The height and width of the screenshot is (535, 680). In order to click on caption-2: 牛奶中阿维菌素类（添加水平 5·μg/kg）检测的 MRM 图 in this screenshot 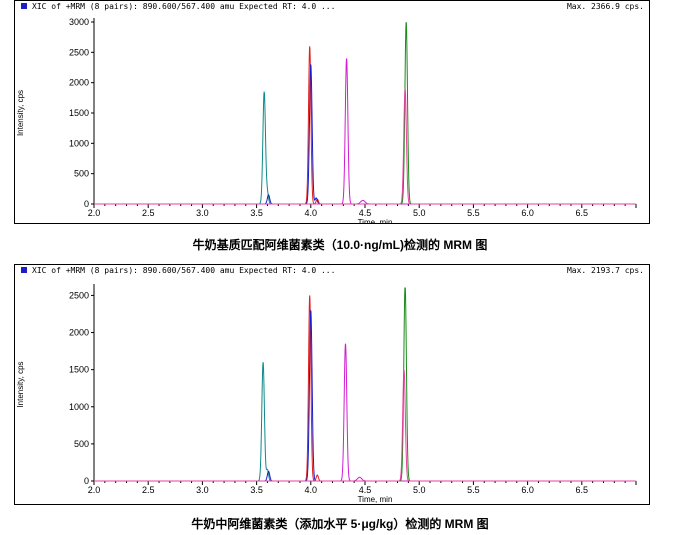, I will do `click(340, 524)`.